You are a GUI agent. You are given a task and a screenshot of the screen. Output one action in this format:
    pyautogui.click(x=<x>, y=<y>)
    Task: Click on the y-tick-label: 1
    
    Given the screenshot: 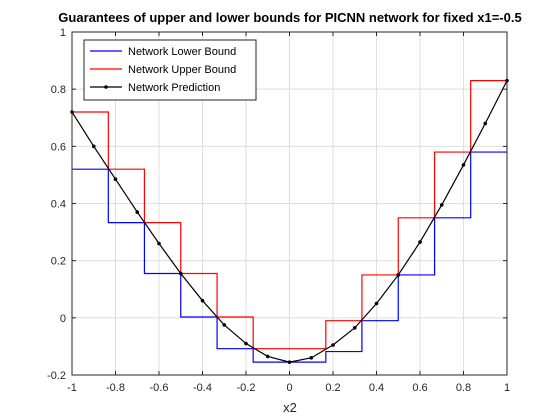 What is the action you would take?
    pyautogui.click(x=63, y=33)
    